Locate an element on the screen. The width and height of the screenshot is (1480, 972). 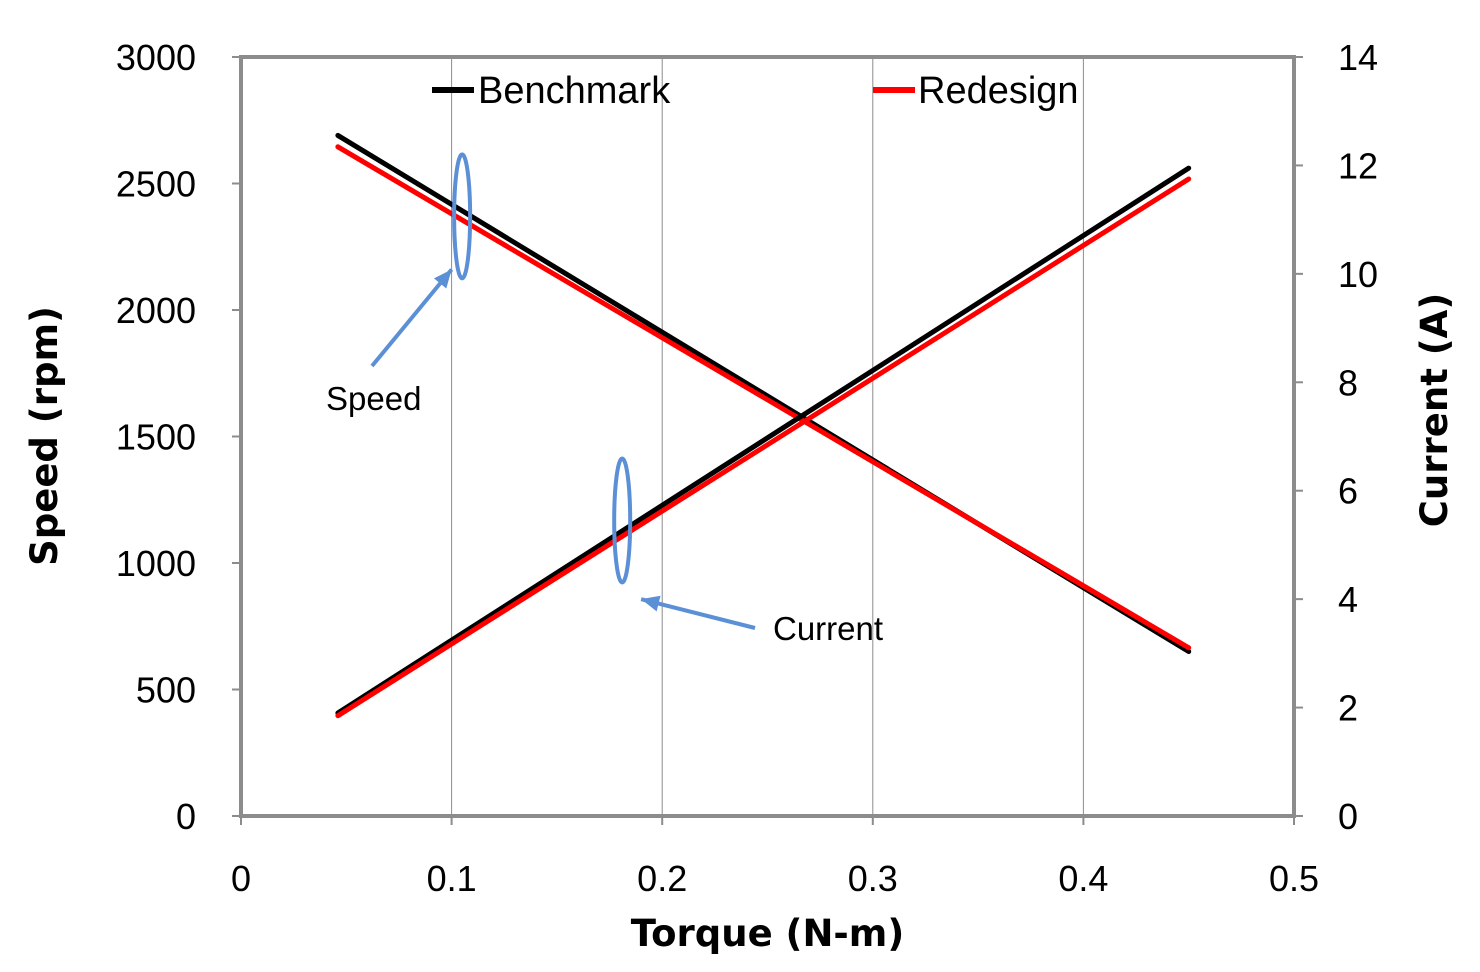
y-tick-label: 1000 is located at coordinates (156, 563).